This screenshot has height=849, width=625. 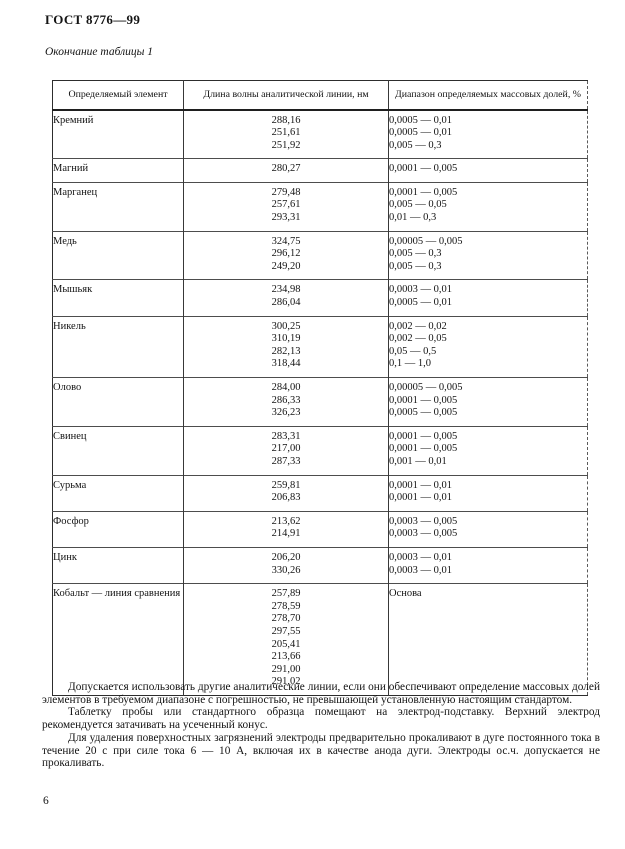 I want to click on wavelength-value: 251,61, so click(x=286, y=133).